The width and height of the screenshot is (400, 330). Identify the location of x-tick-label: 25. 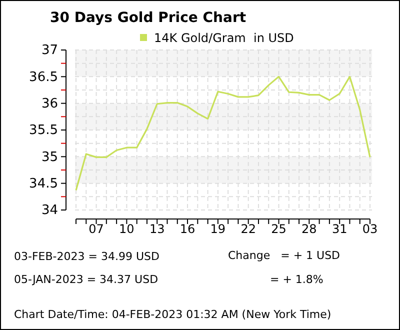
(278, 229).